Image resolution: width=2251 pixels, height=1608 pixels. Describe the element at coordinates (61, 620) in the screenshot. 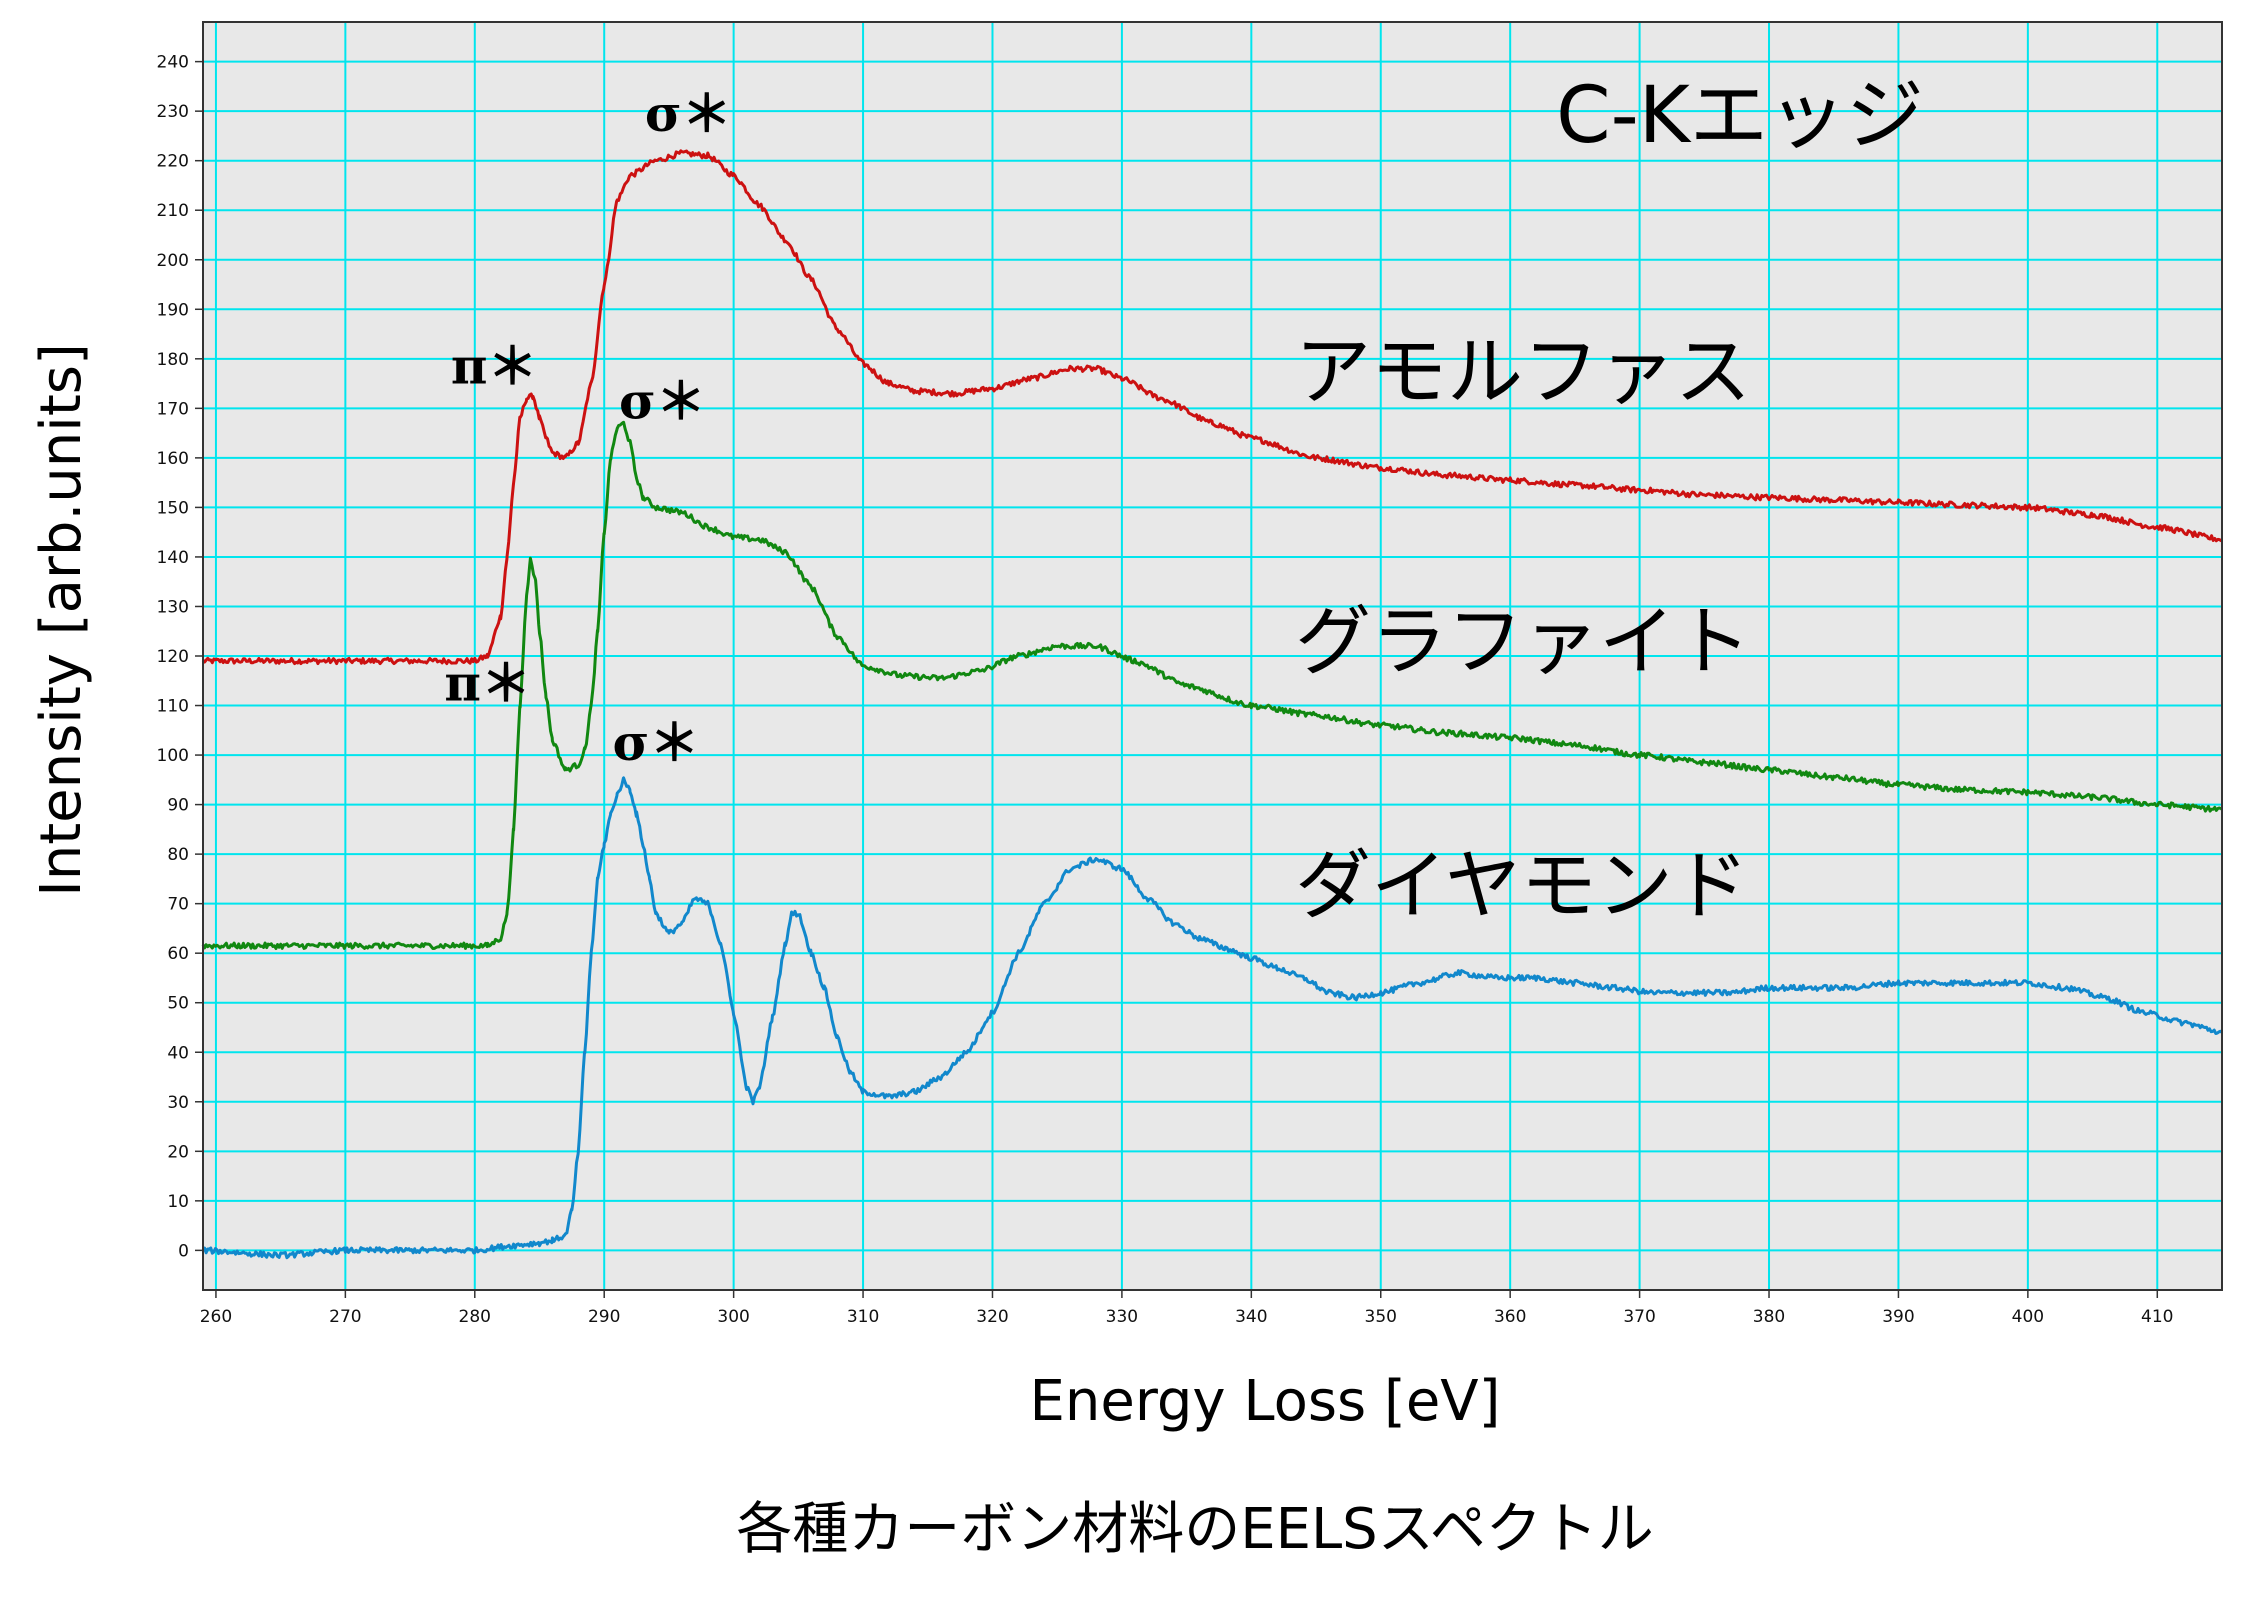

I see `y-axis-title: Intensity [arb.units]` at that location.